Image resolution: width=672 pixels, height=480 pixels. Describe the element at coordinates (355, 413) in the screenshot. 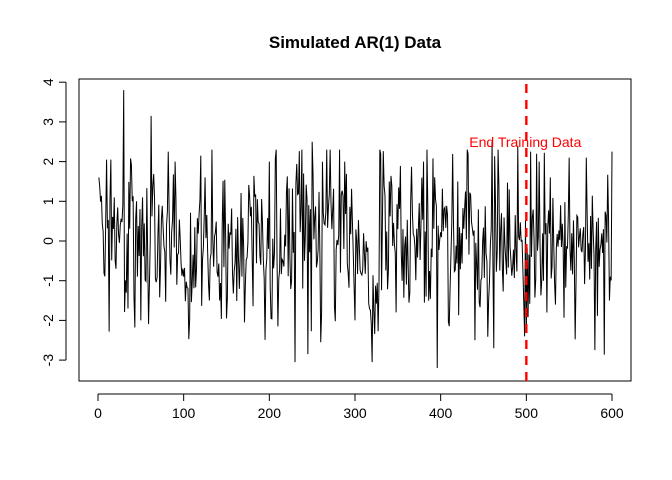

I see `x-tick-label: 300` at that location.